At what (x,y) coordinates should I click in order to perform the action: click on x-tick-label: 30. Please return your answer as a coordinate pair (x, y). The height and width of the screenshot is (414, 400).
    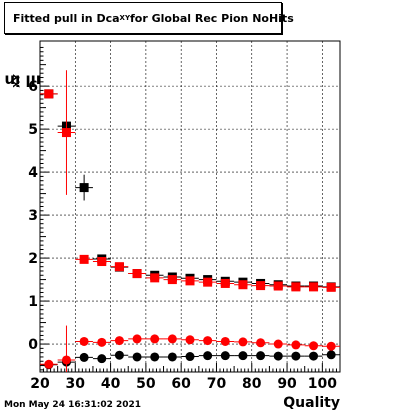
    Looking at the image, I should click on (76, 384).